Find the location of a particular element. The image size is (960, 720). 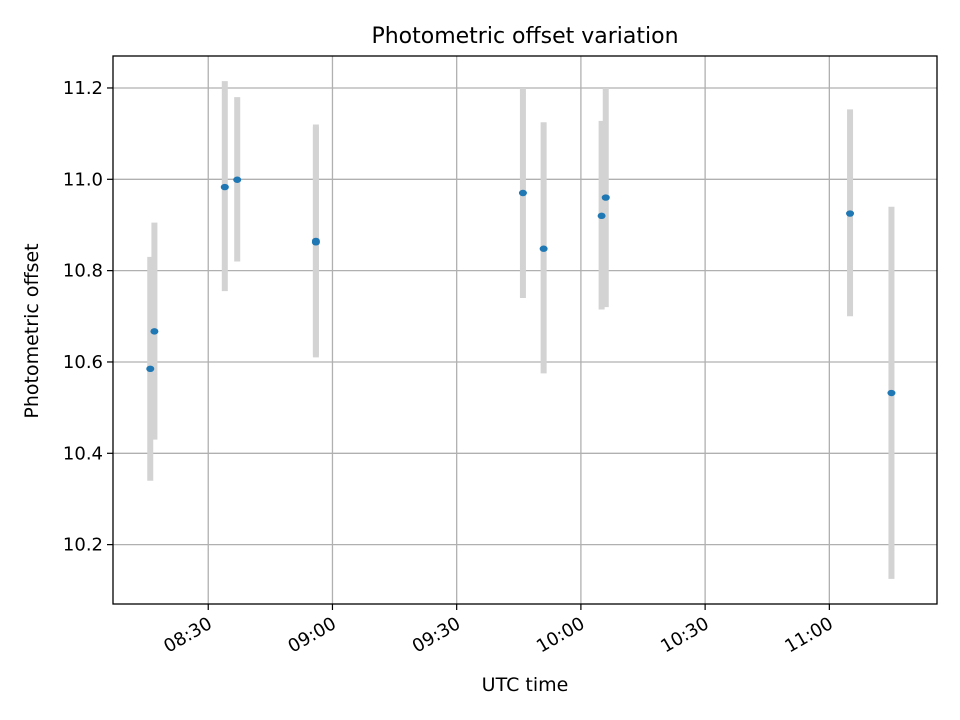

y-axis-label: Photometric offset is located at coordinates (32, 330).